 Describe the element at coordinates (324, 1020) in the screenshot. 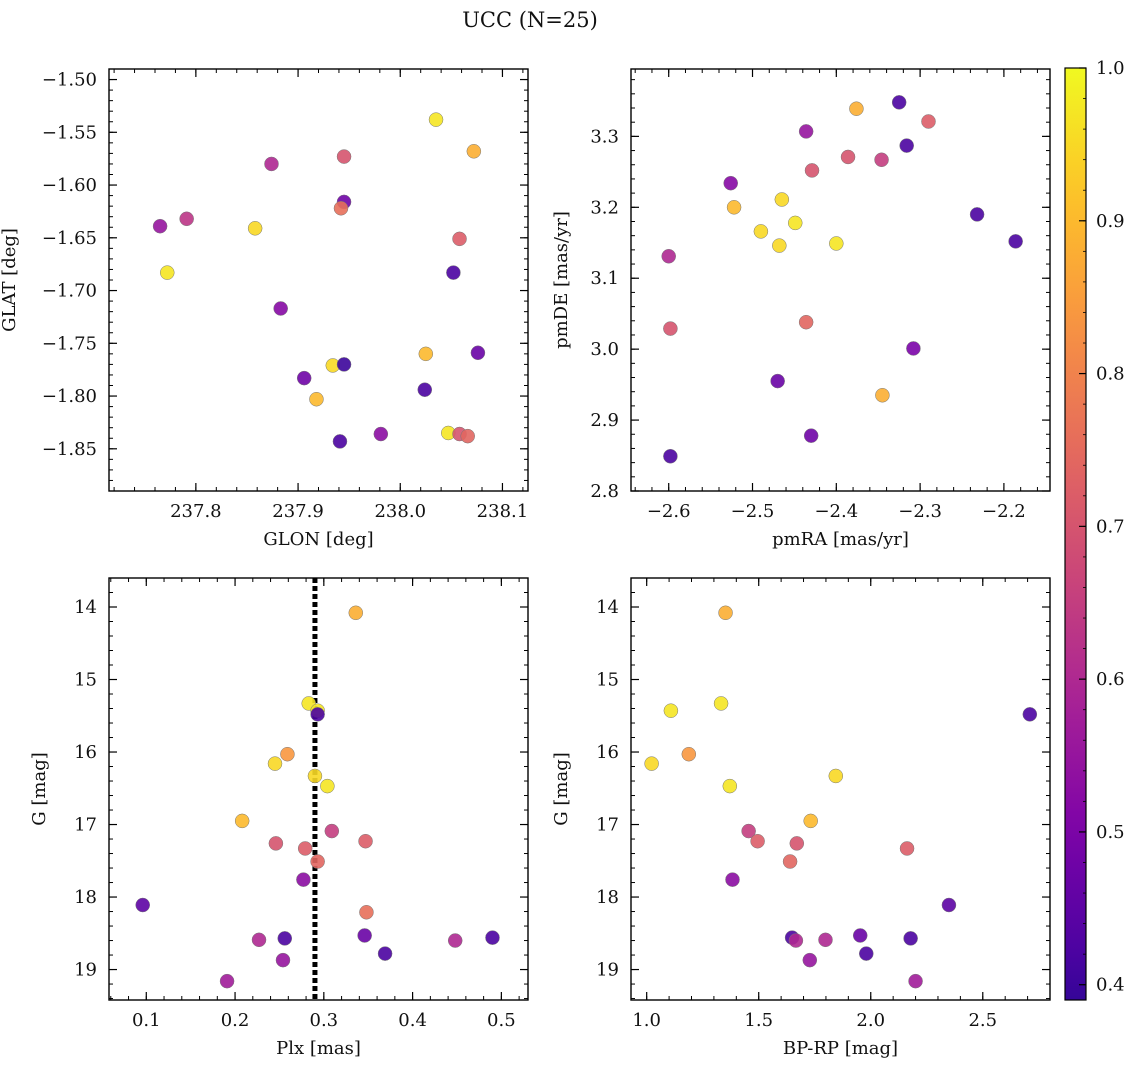

I see `x-tick-label: 0.3` at that location.